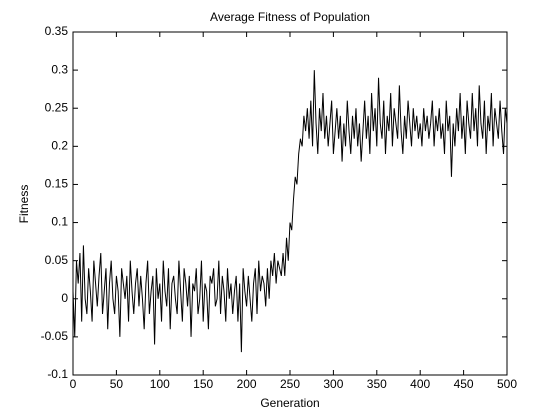 This screenshot has height=420, width=560. I want to click on x-tick-label: 50, so click(117, 384).